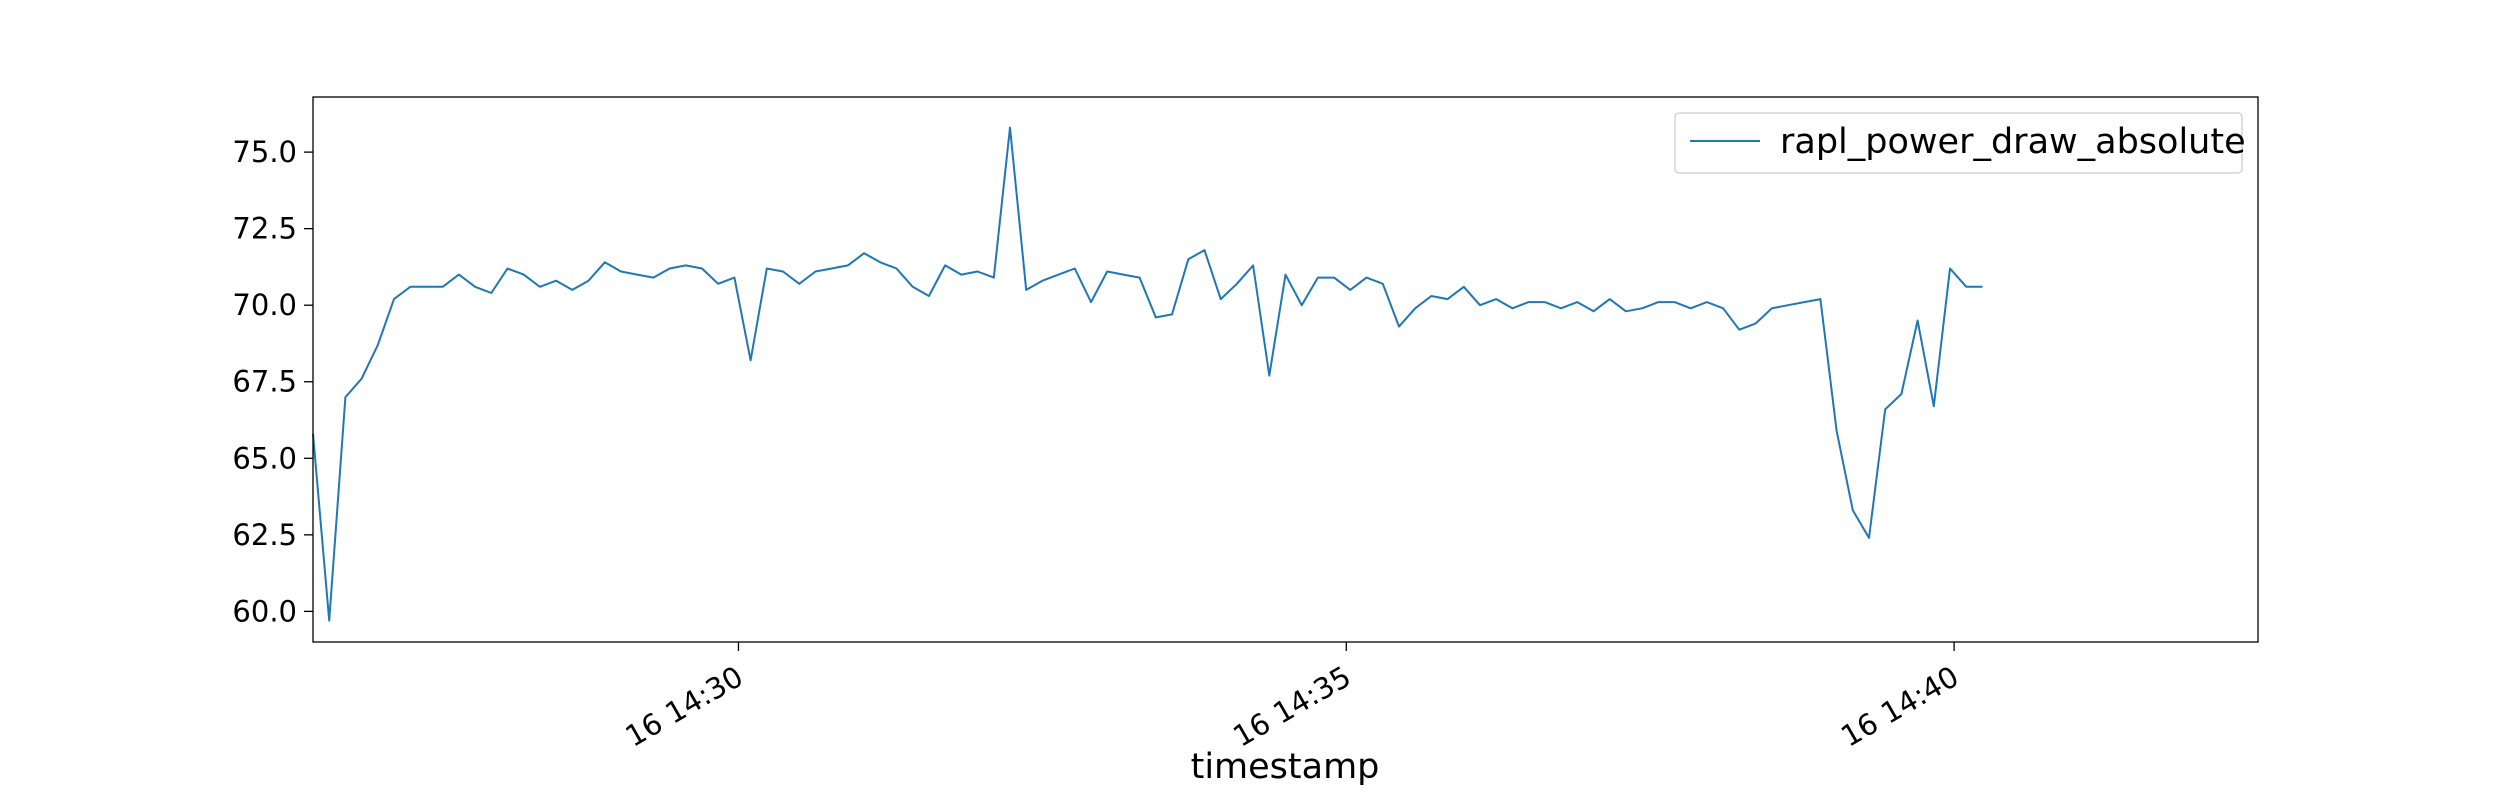 Image resolution: width=2500 pixels, height=800 pixels. Describe the element at coordinates (2013, 142) in the screenshot. I see `legend-label: rapl_power_draw_absolute` at that location.